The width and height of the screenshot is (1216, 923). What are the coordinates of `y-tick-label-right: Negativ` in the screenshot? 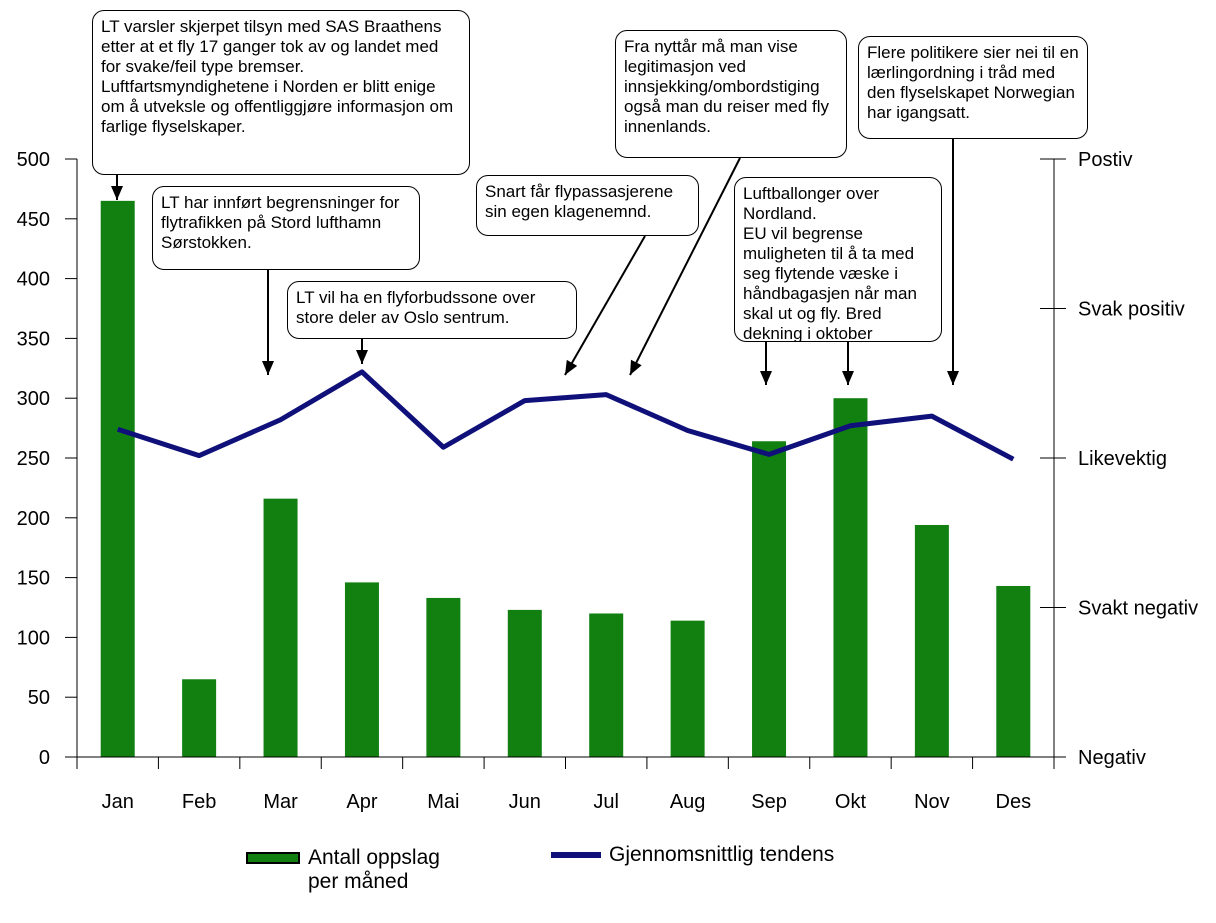 It's located at (1112, 758).